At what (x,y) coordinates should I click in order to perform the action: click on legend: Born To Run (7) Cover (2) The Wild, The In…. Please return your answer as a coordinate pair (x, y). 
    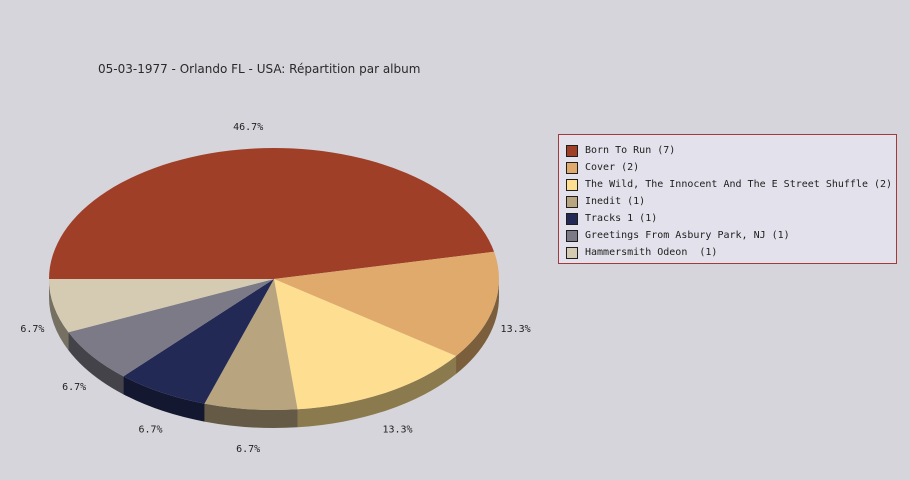
    Looking at the image, I should click on (727, 199).